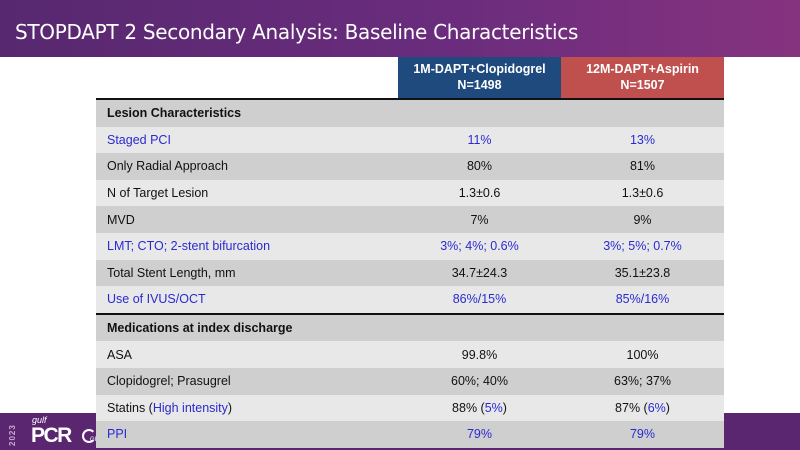 The height and width of the screenshot is (450, 800). Describe the element at coordinates (642, 85) in the screenshot. I see `column-n: N=1507` at that location.